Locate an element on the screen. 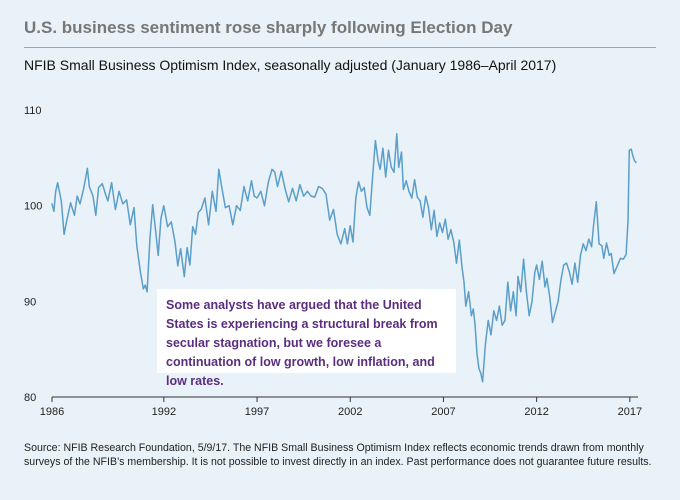  title-divider is located at coordinates (340, 47).